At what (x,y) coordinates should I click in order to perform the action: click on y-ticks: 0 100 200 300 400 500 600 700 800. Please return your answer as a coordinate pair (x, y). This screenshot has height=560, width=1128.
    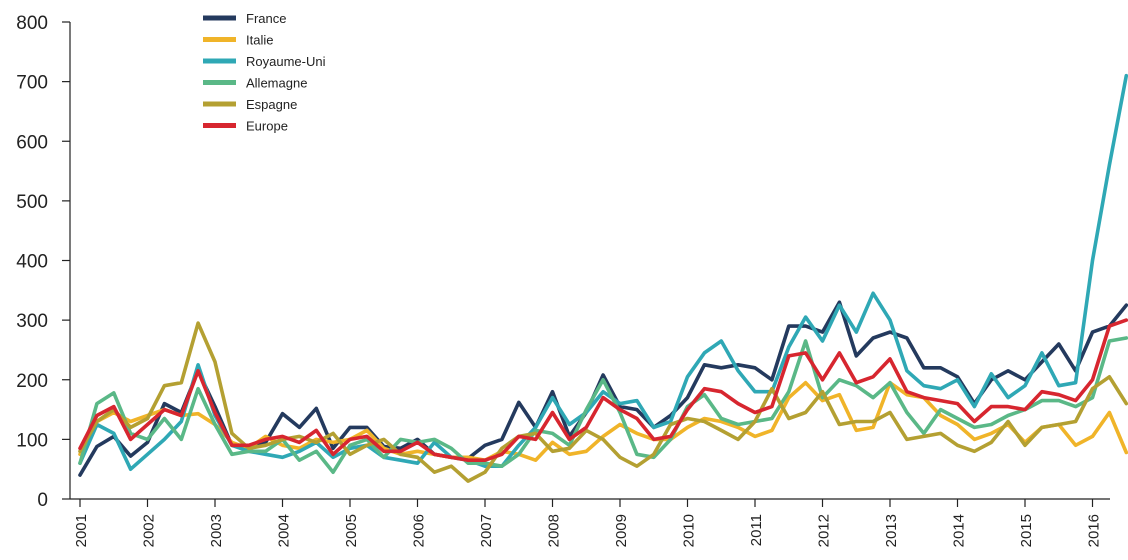
    Looking at the image, I should click on (43, 262).